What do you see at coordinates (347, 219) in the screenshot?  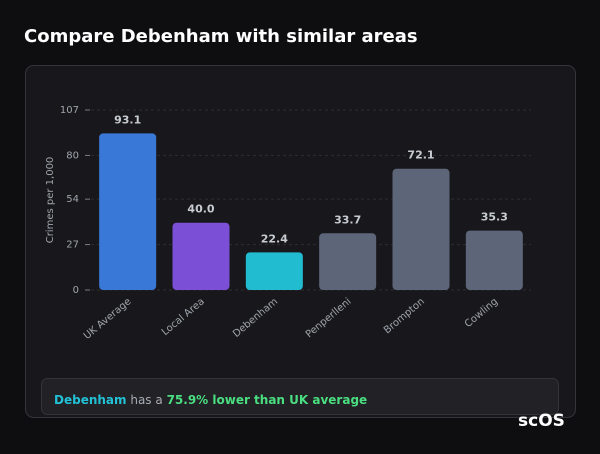 I see `value-label: 33.7` at bounding box center [347, 219].